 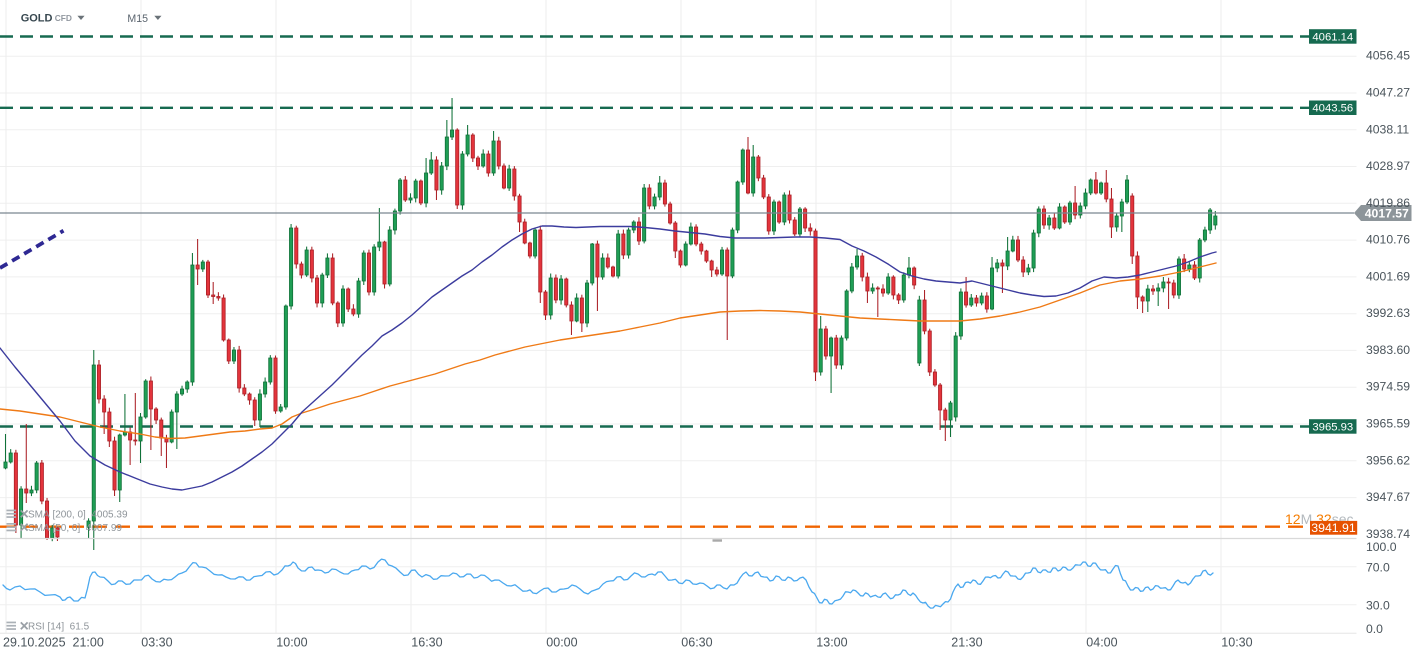 What do you see at coordinates (1378, 567) in the screenshot?
I see `svg-text: 70.0` at bounding box center [1378, 567].